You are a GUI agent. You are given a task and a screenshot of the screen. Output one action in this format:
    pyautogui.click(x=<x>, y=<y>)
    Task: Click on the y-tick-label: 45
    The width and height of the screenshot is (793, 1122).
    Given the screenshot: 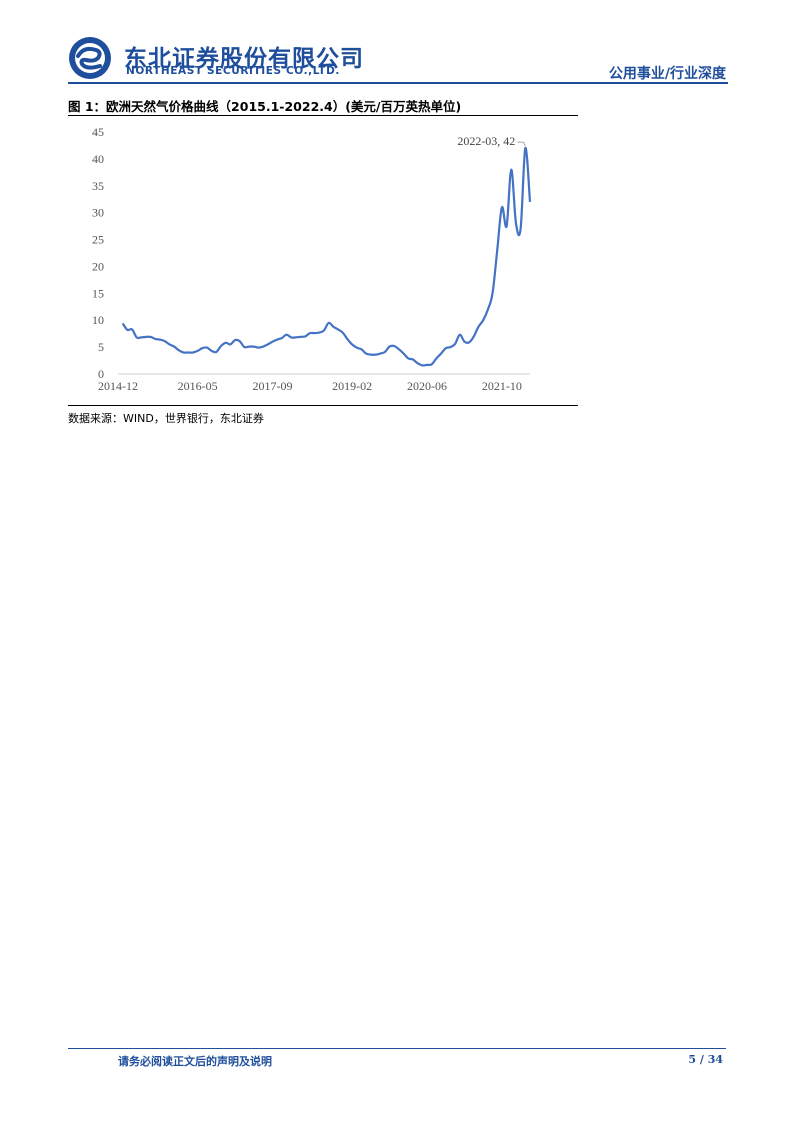 What is the action you would take?
    pyautogui.click(x=98, y=132)
    